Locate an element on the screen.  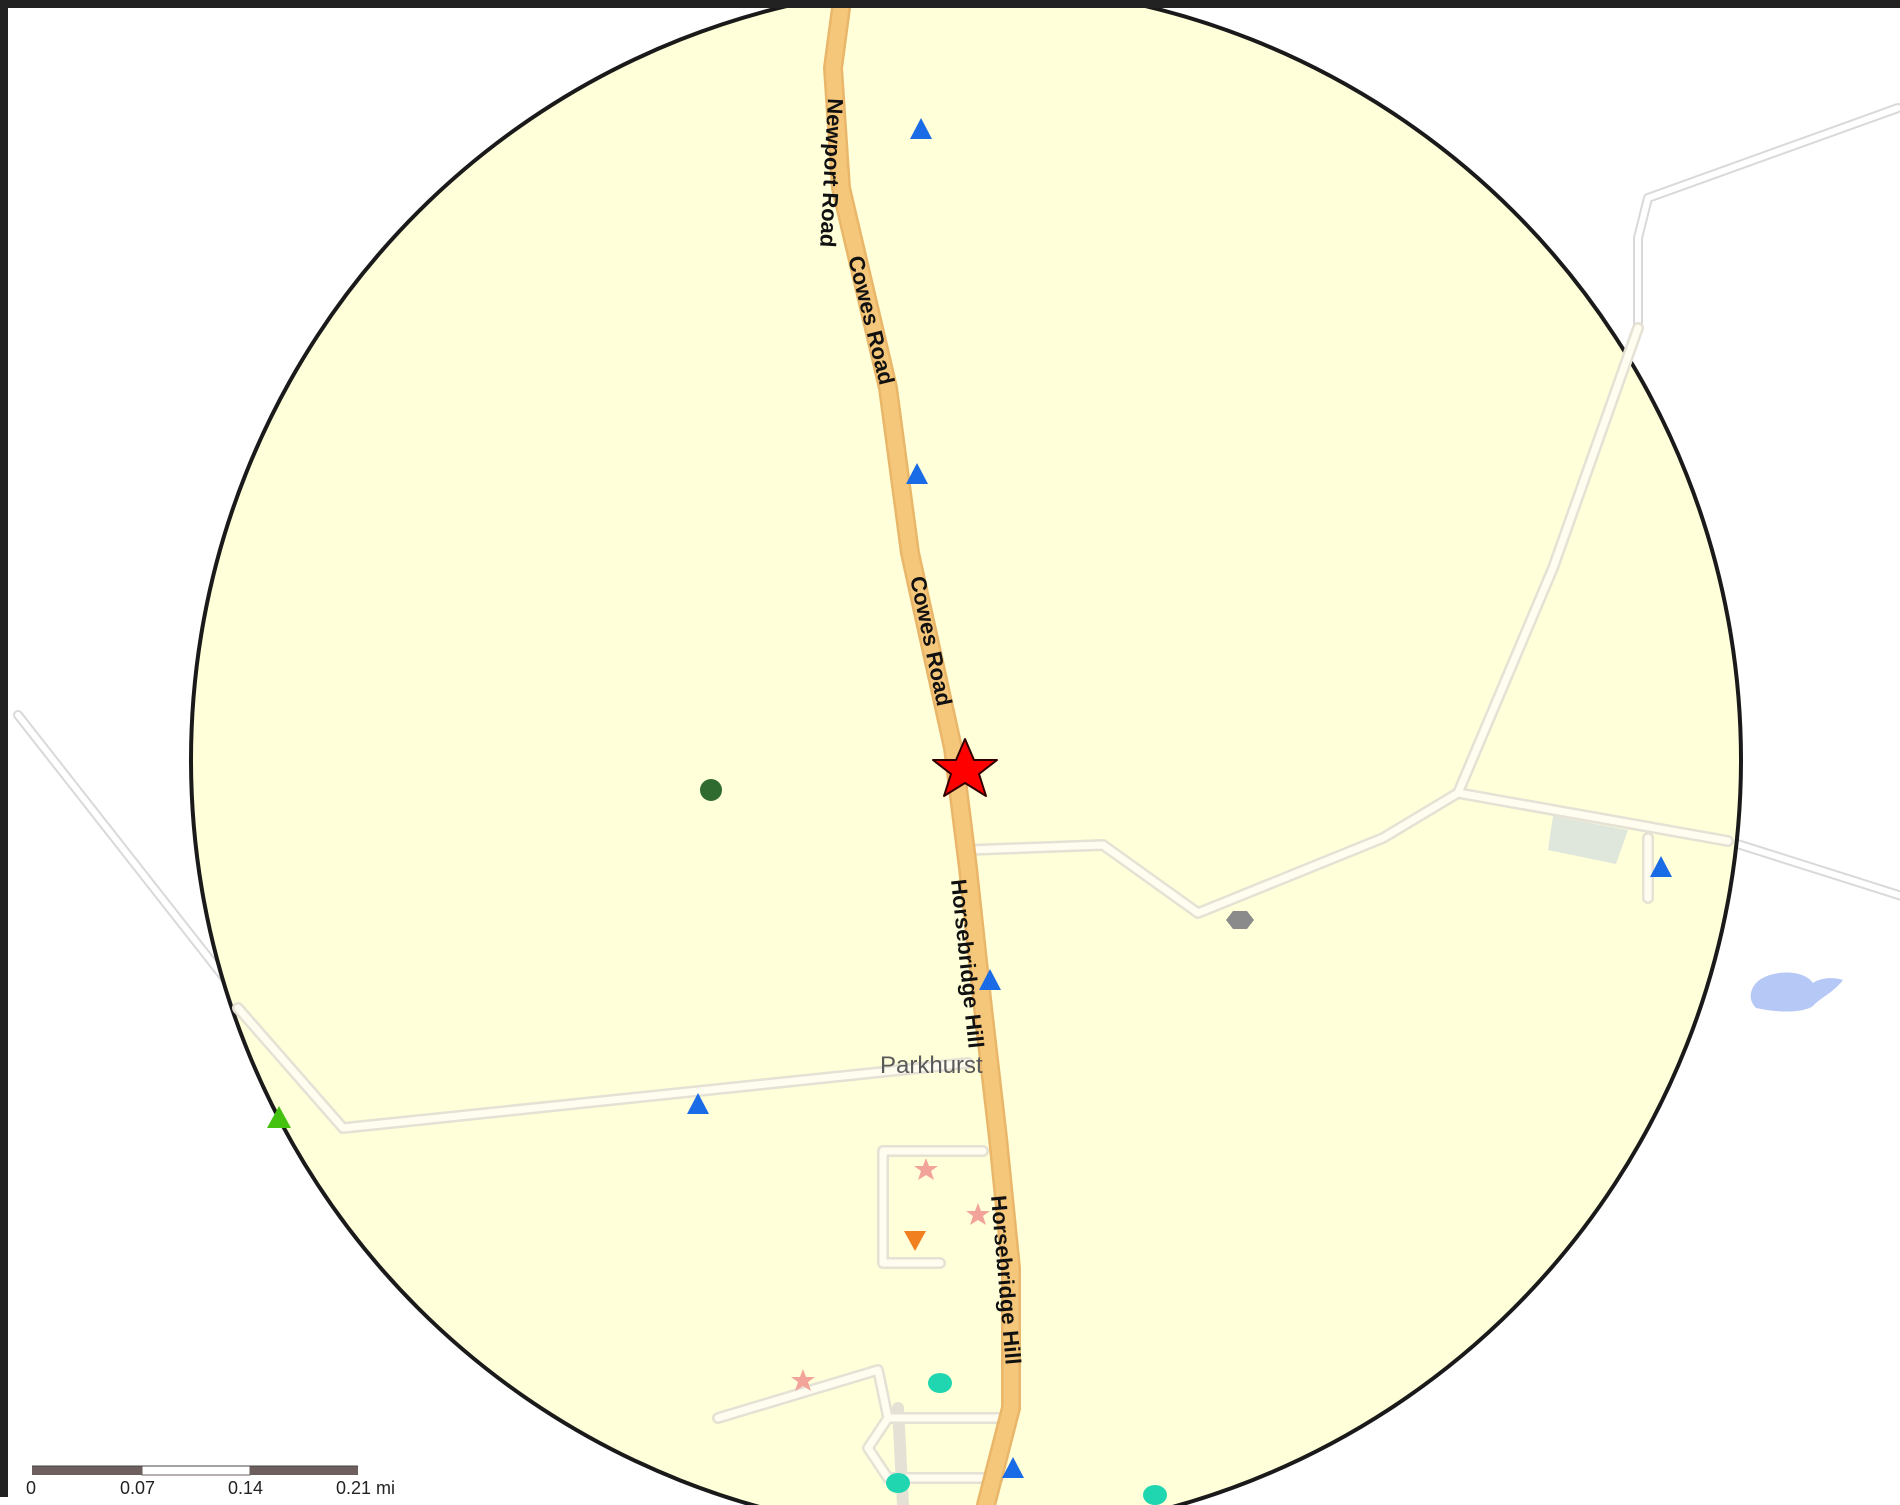
green-triangle-marker is located at coordinates (279, 1117).